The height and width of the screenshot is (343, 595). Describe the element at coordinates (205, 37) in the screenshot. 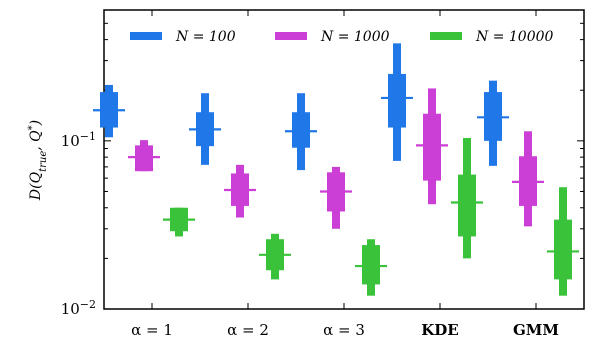

I see `legend-entry-label: N = 100` at that location.